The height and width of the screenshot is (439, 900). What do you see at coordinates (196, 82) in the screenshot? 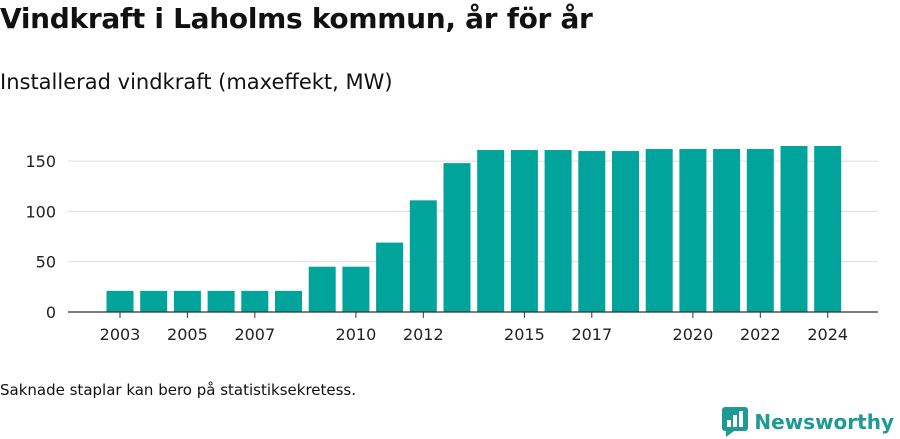
I see `chart-subtitle: Installerad vindkraft (maxeffekt, MW)` at bounding box center [196, 82].